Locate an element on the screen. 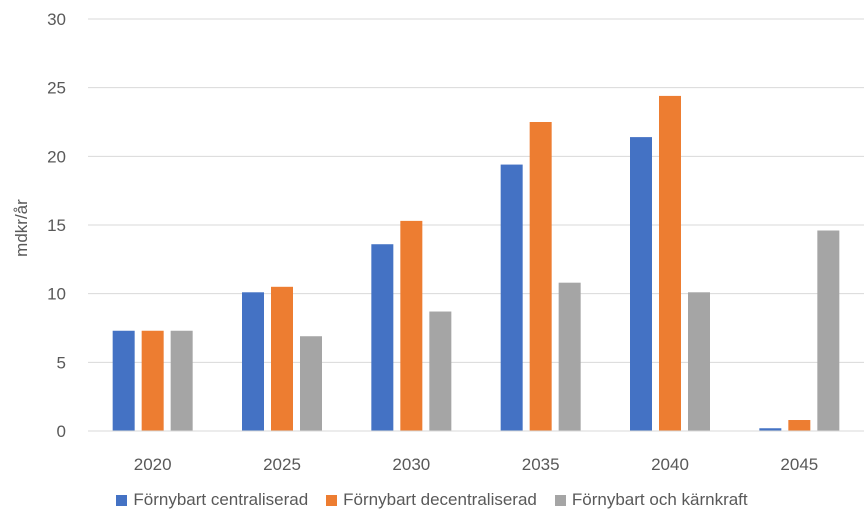  x-axis-ticks: 2020 2025 2030 2035 2040 2045 is located at coordinates (476, 464).